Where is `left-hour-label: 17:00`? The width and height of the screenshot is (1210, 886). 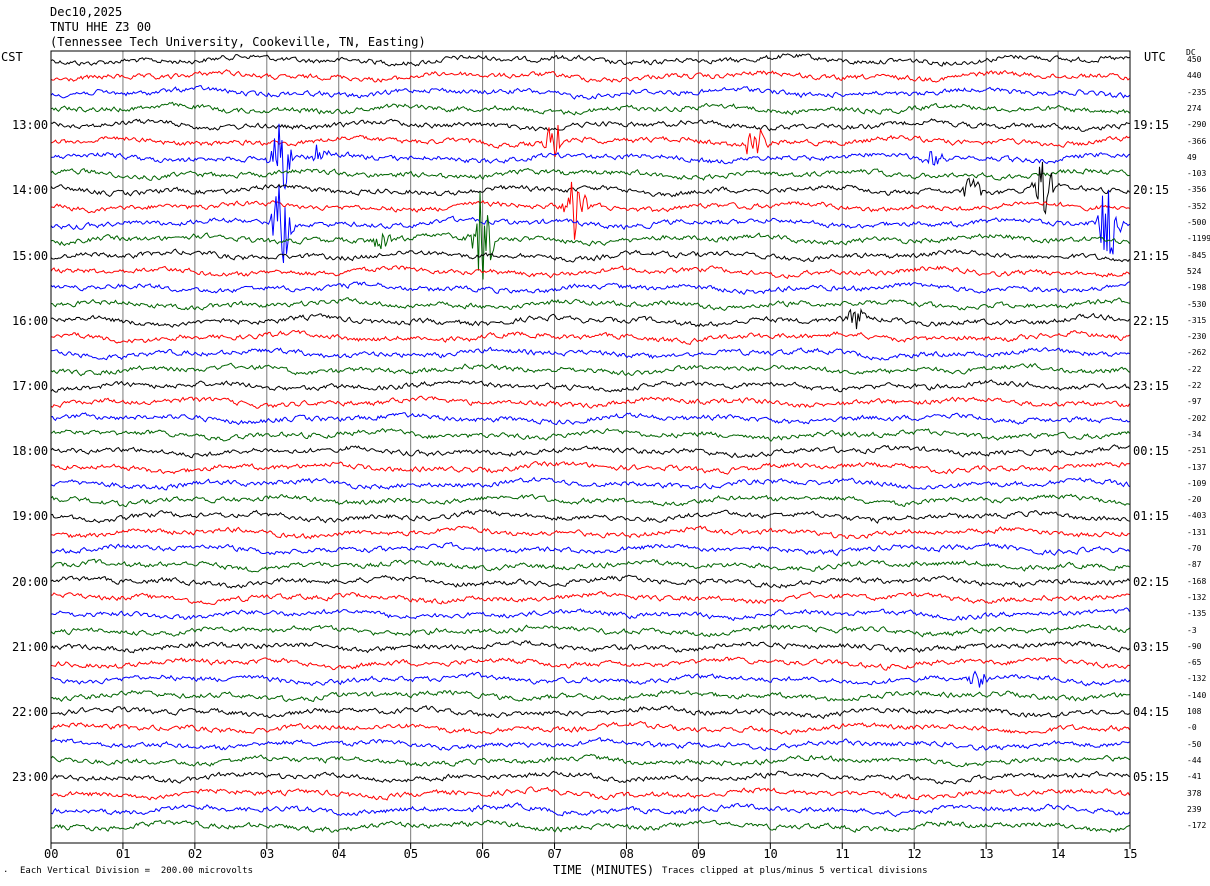 left-hour-label: 17:00 is located at coordinates (30, 386).